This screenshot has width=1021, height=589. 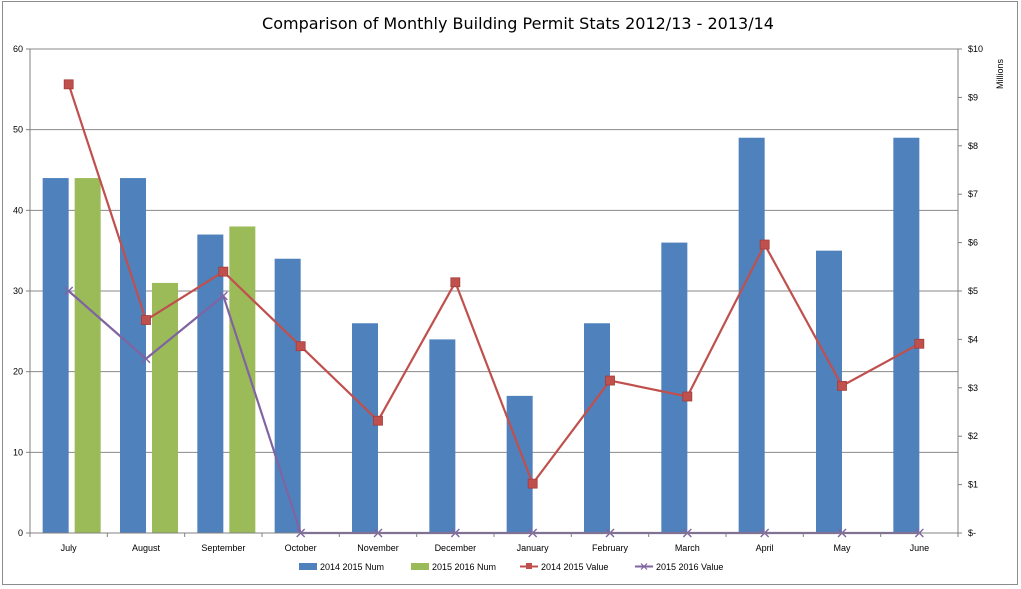 I want to click on x-tick-label: January, so click(x=533, y=548).